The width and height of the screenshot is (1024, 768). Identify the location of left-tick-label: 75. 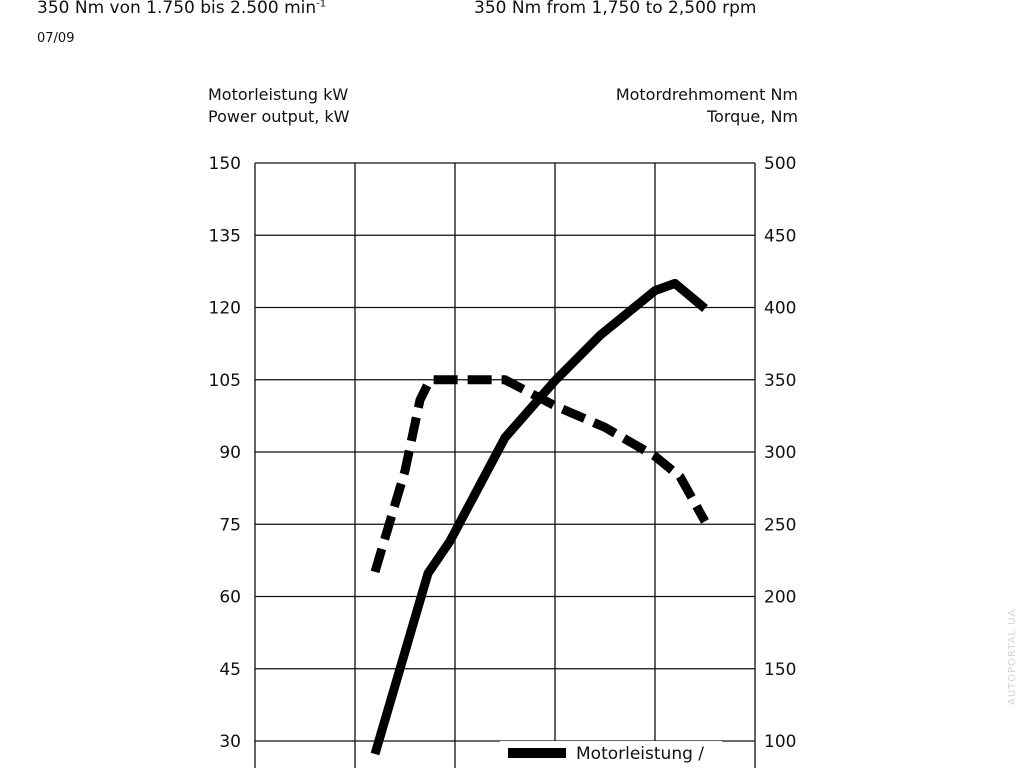
(230, 525).